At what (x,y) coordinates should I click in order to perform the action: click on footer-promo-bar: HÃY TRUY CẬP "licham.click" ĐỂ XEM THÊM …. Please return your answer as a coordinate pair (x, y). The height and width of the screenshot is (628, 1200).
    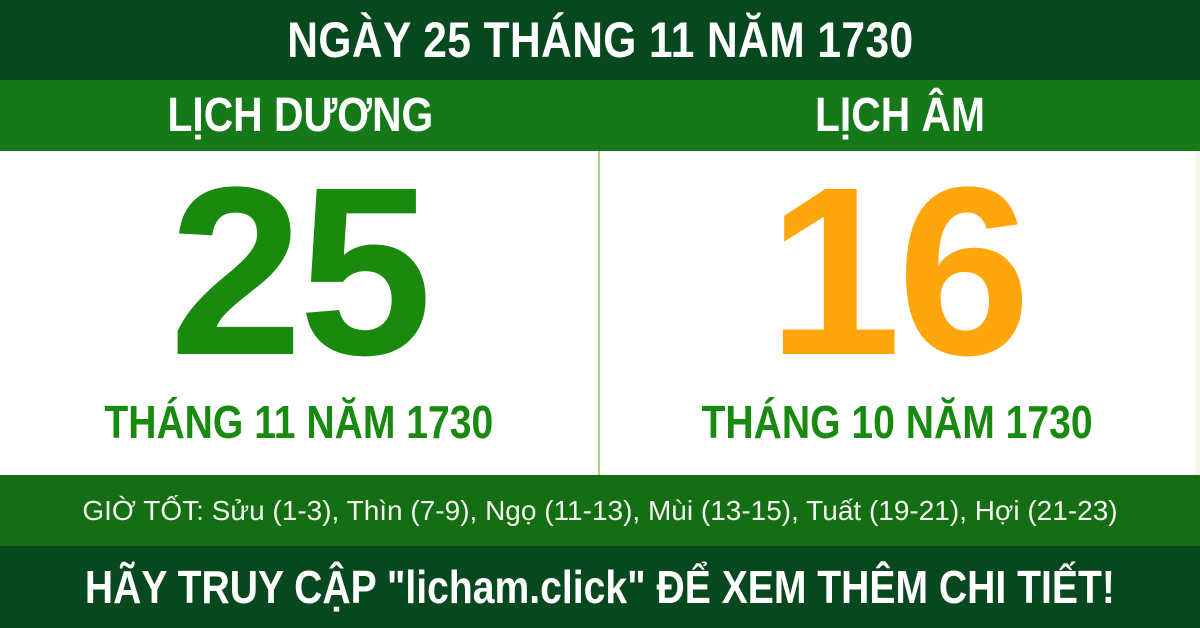
    Looking at the image, I should click on (600, 587).